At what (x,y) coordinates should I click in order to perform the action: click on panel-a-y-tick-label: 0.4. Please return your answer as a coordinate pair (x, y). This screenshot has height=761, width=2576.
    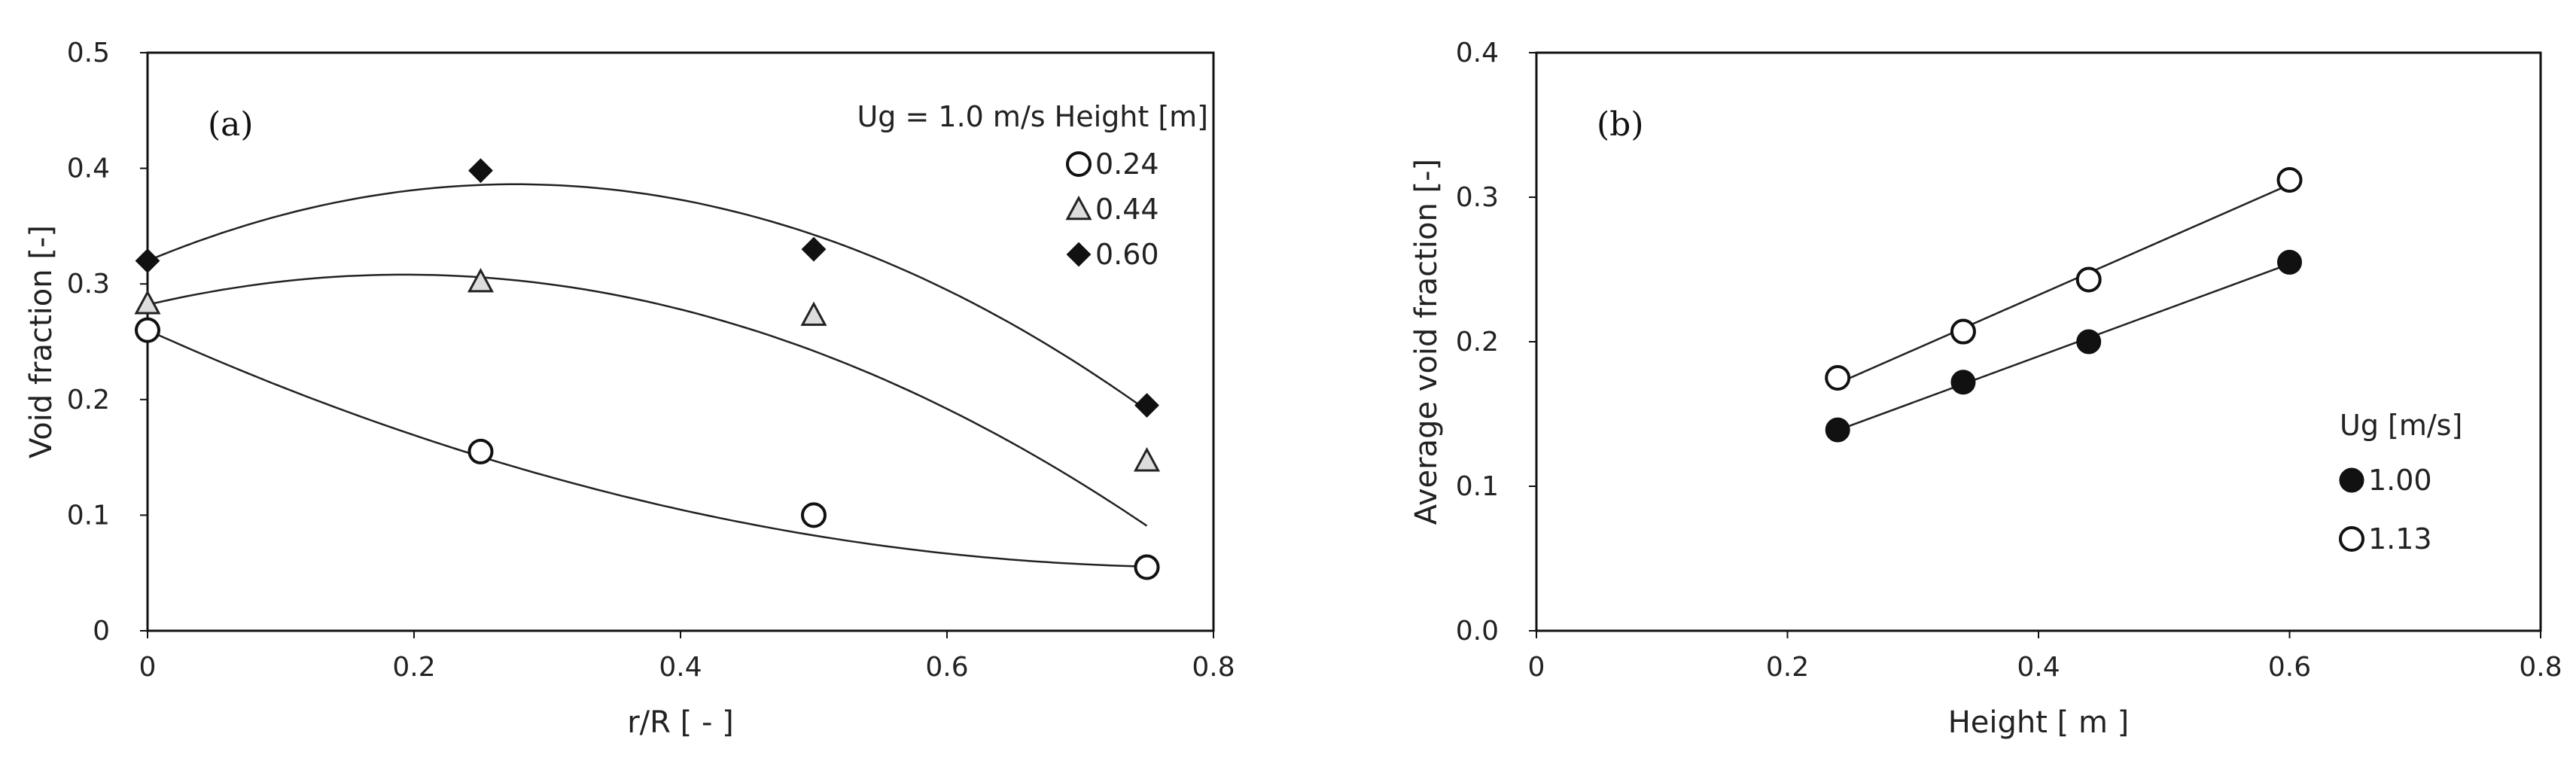
    Looking at the image, I should click on (89, 169).